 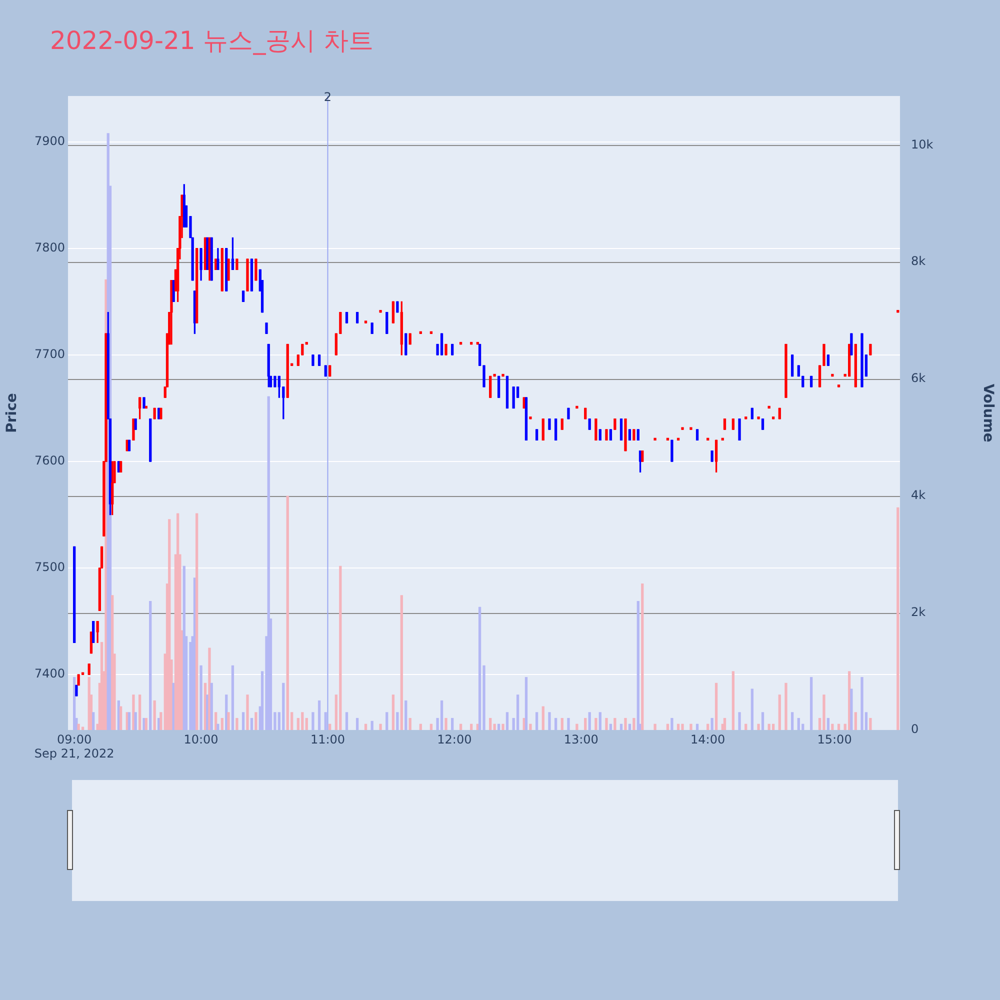 What do you see at coordinates (49, 673) in the screenshot?
I see `y-tick-label: 7400` at bounding box center [49, 673].